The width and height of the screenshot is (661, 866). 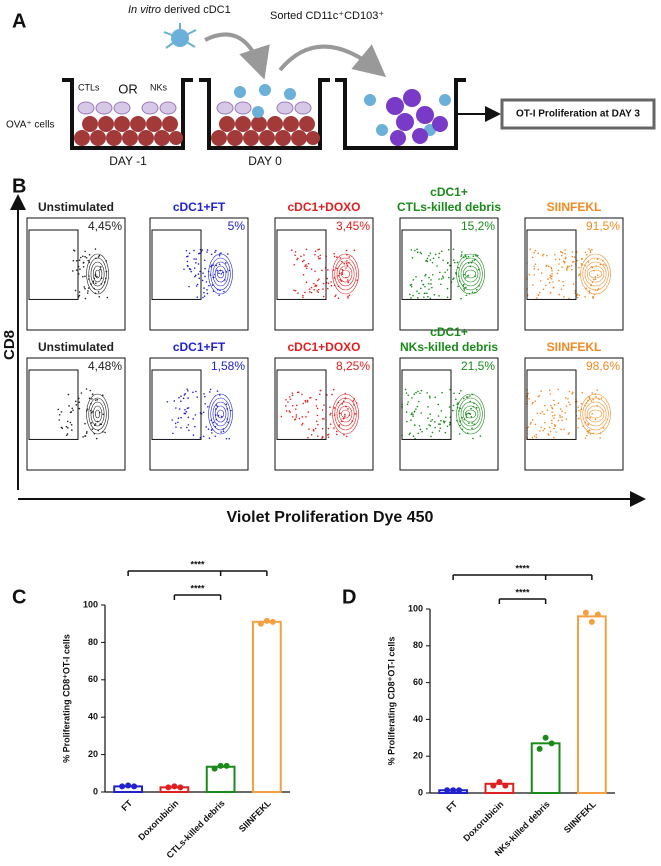 I want to click on well, so click(x=264, y=114).